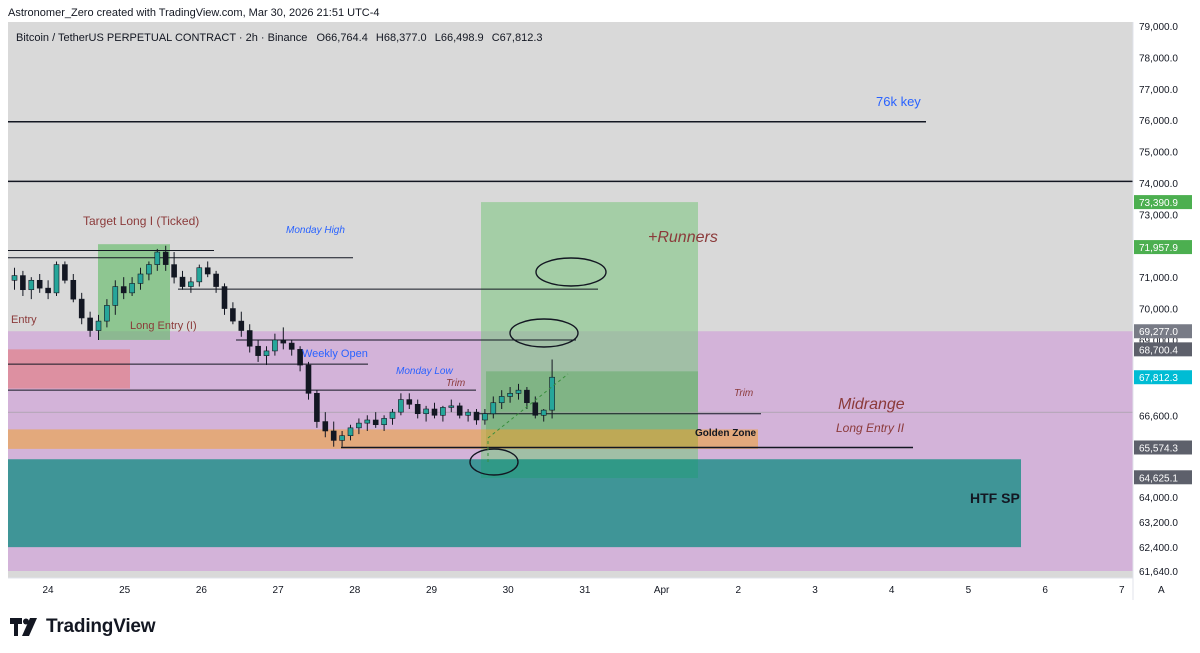 This screenshot has height=653, width=1200. I want to click on label-golden-zone: Golden Zone, so click(726, 433).